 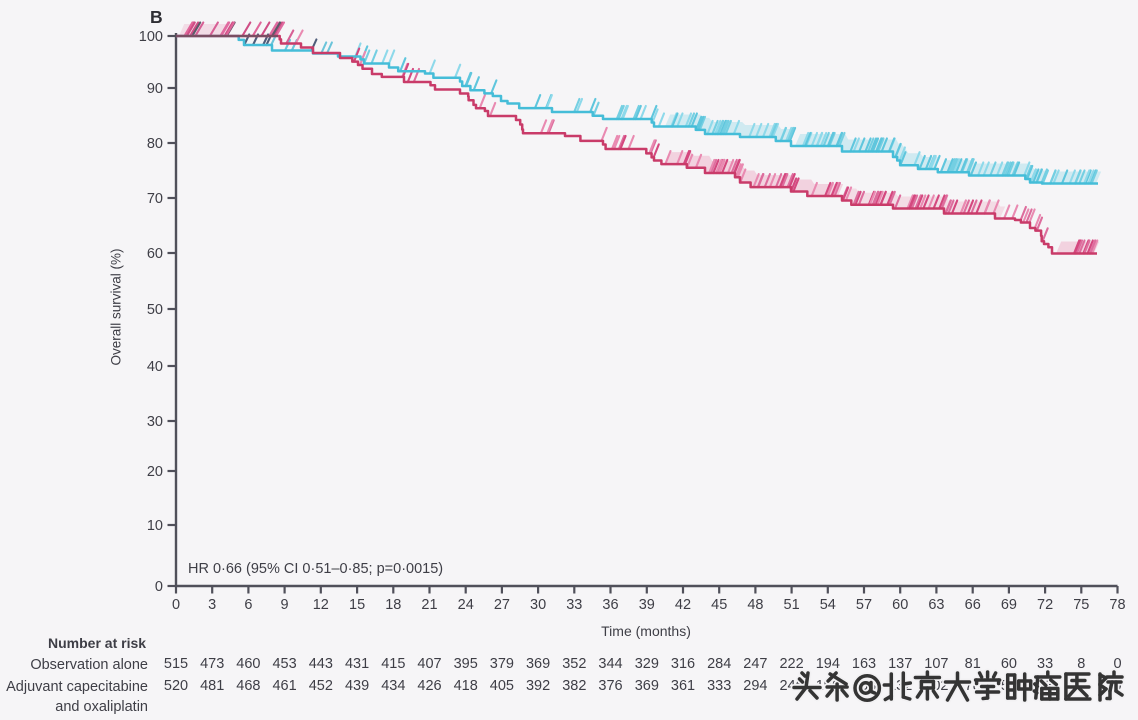 I want to click on svg-text: 42, so click(x=683, y=605).